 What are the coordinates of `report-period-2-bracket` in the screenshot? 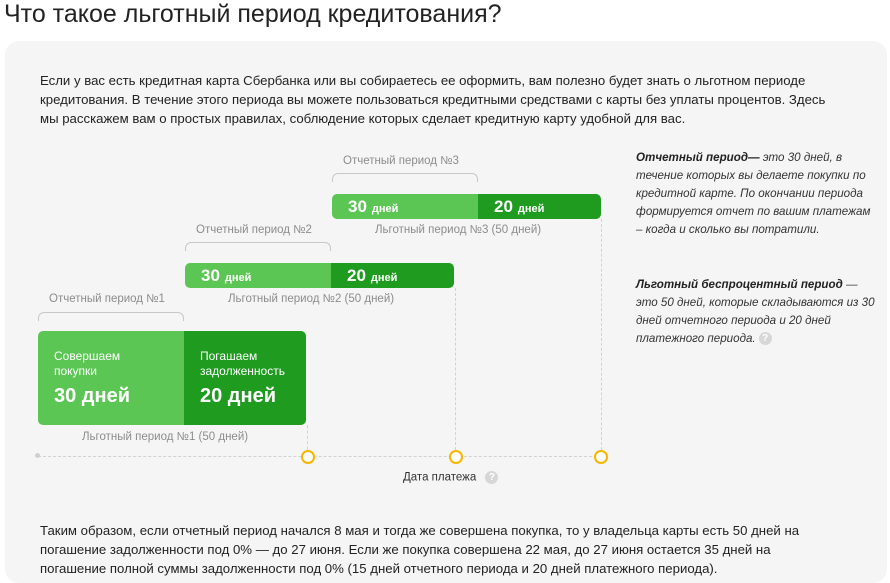 It's located at (258, 246).